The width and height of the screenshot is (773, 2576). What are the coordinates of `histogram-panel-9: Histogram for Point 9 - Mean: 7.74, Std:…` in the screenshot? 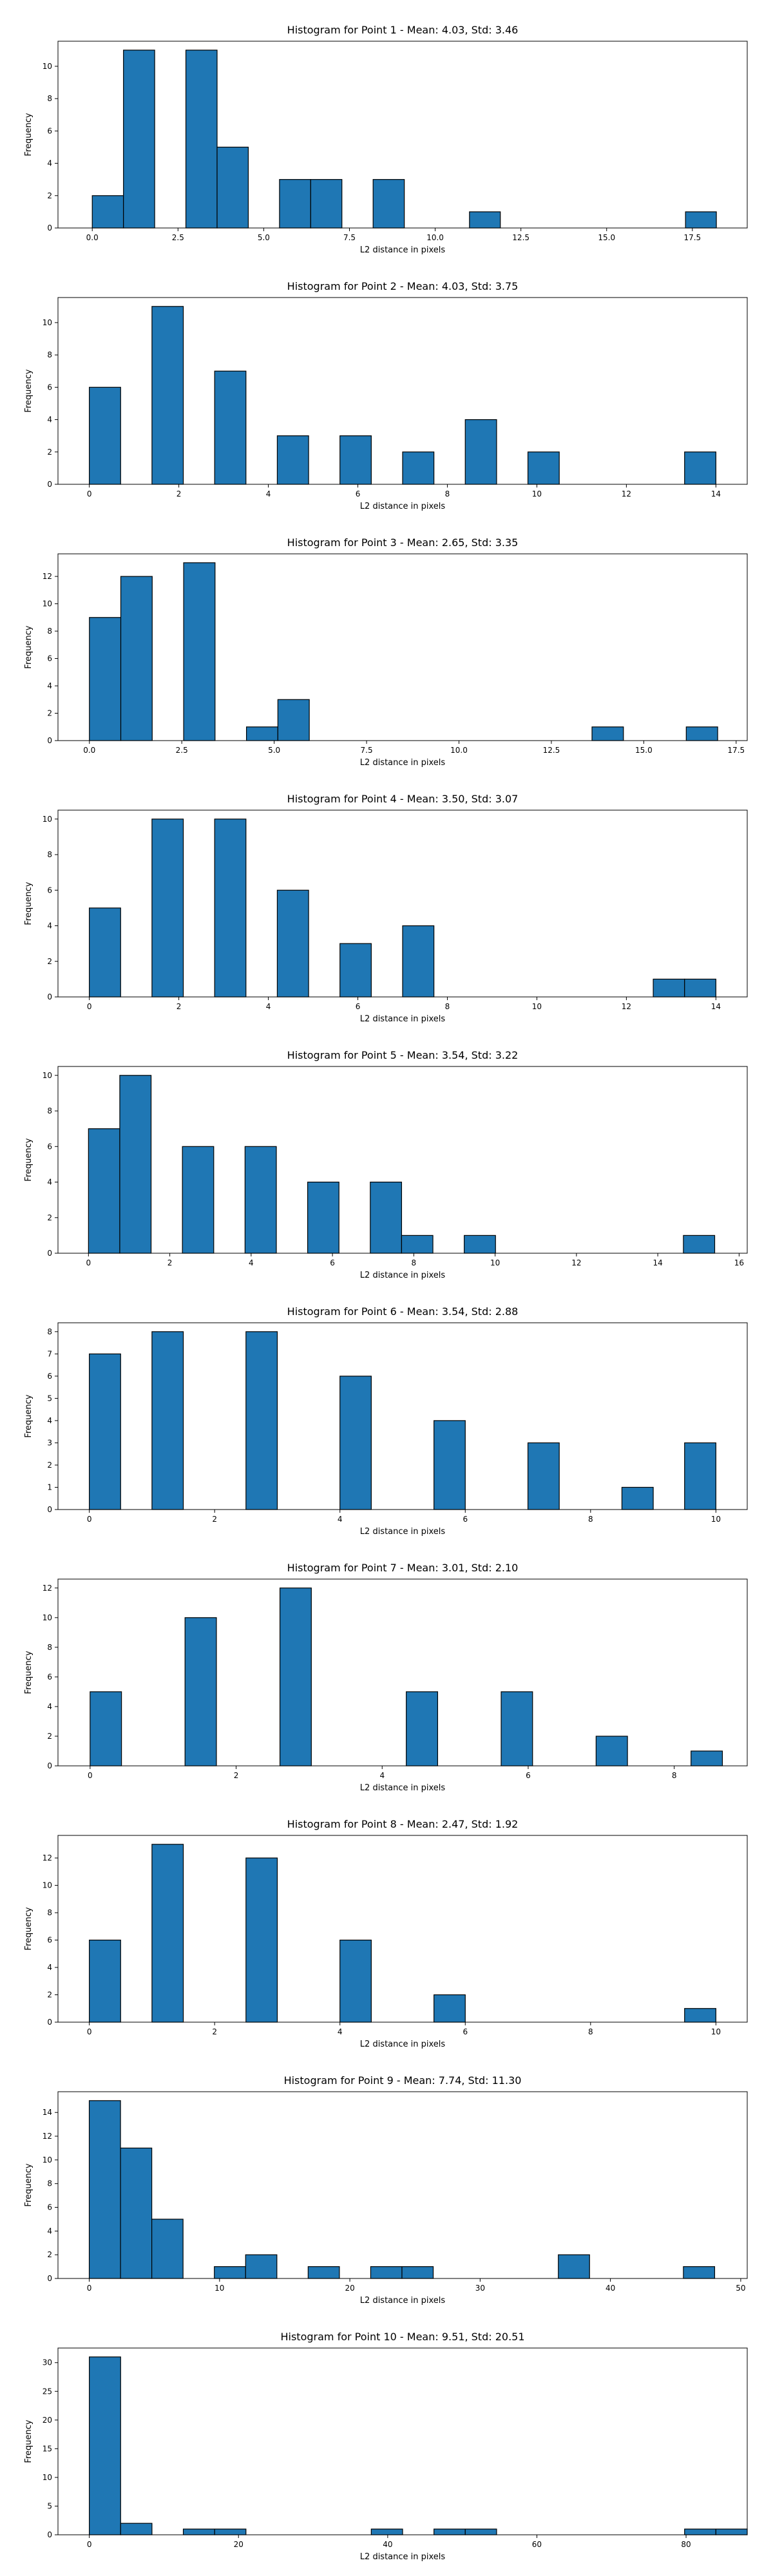 It's located at (386, 2190).